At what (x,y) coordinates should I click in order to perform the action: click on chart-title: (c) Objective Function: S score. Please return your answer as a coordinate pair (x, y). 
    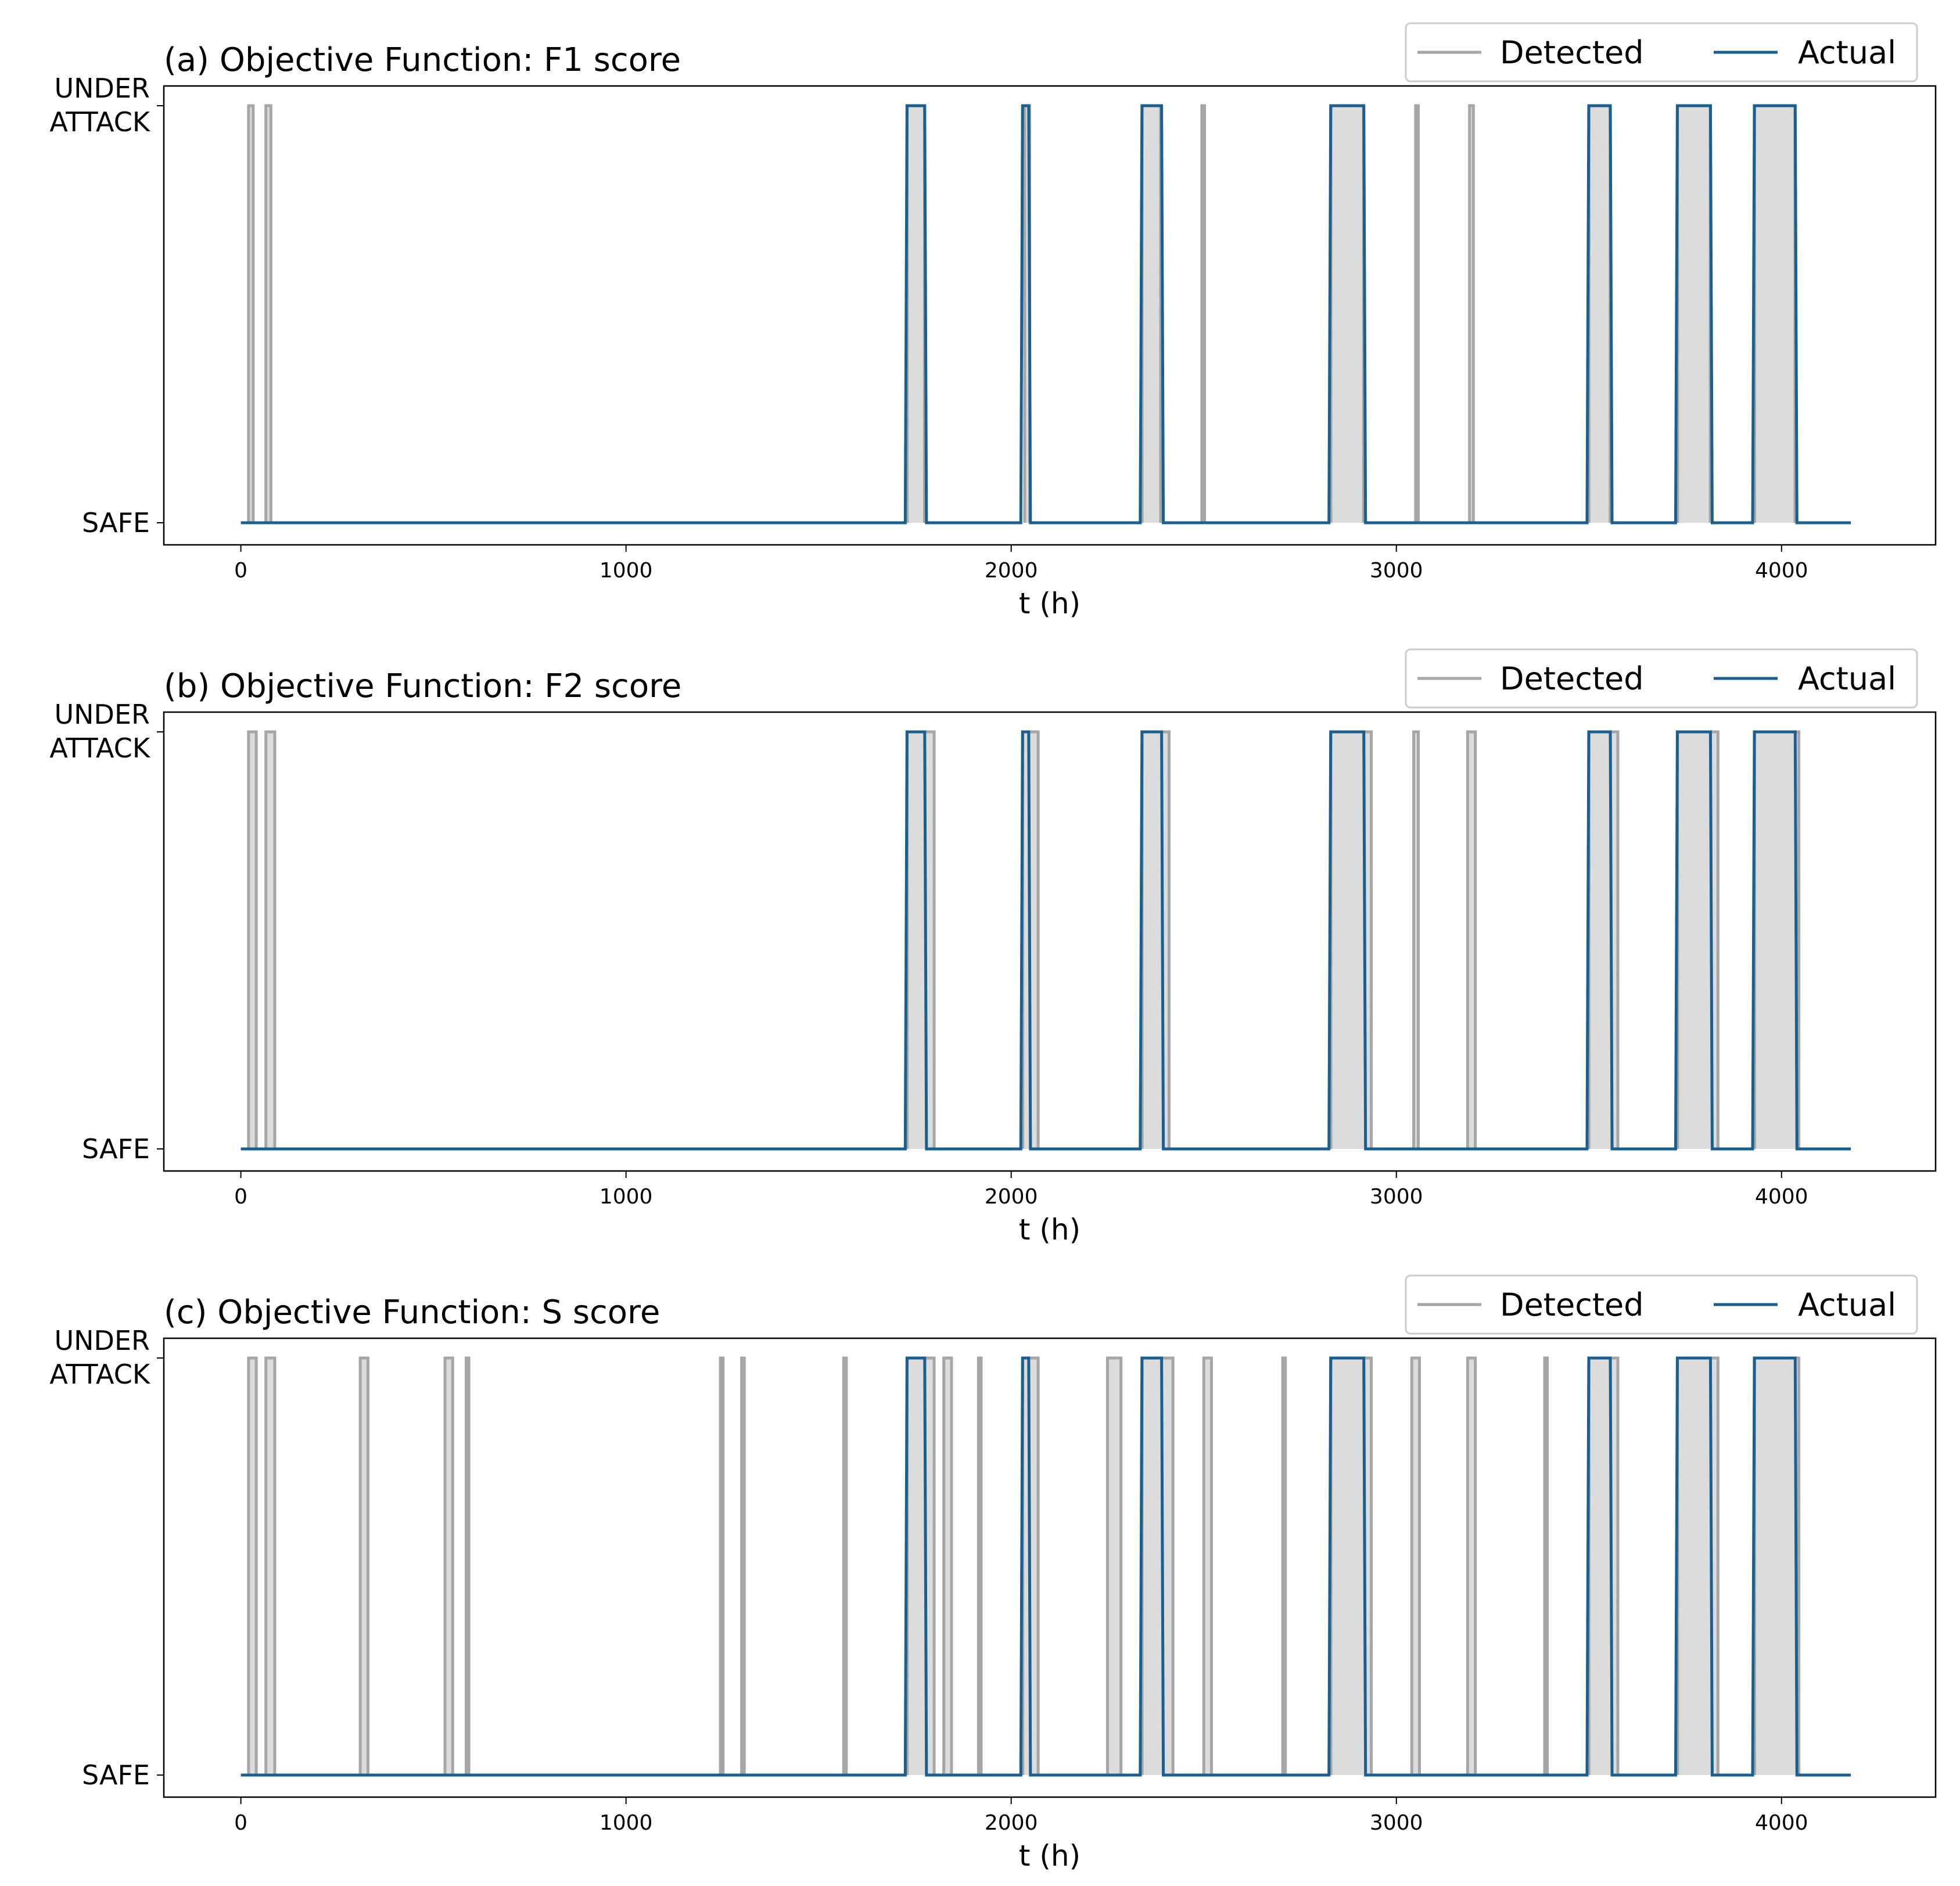
    Looking at the image, I should click on (412, 1312).